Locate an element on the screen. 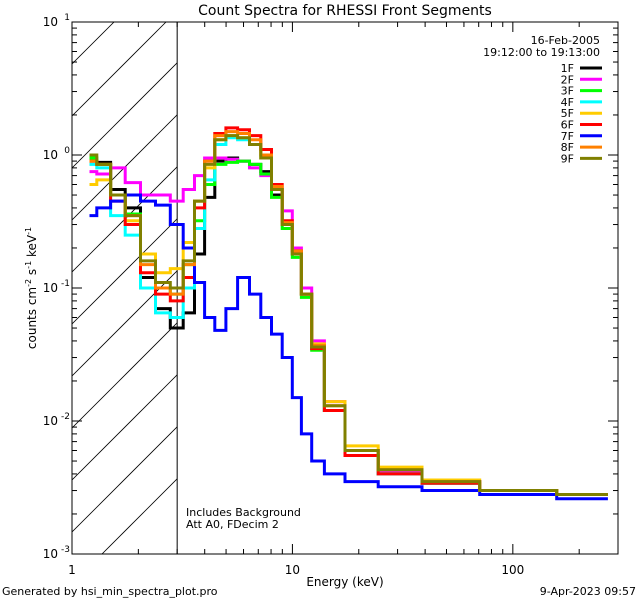 Image resolution: width=640 pixels, height=600 pixels. legend-label-2F: 2F is located at coordinates (567, 79).